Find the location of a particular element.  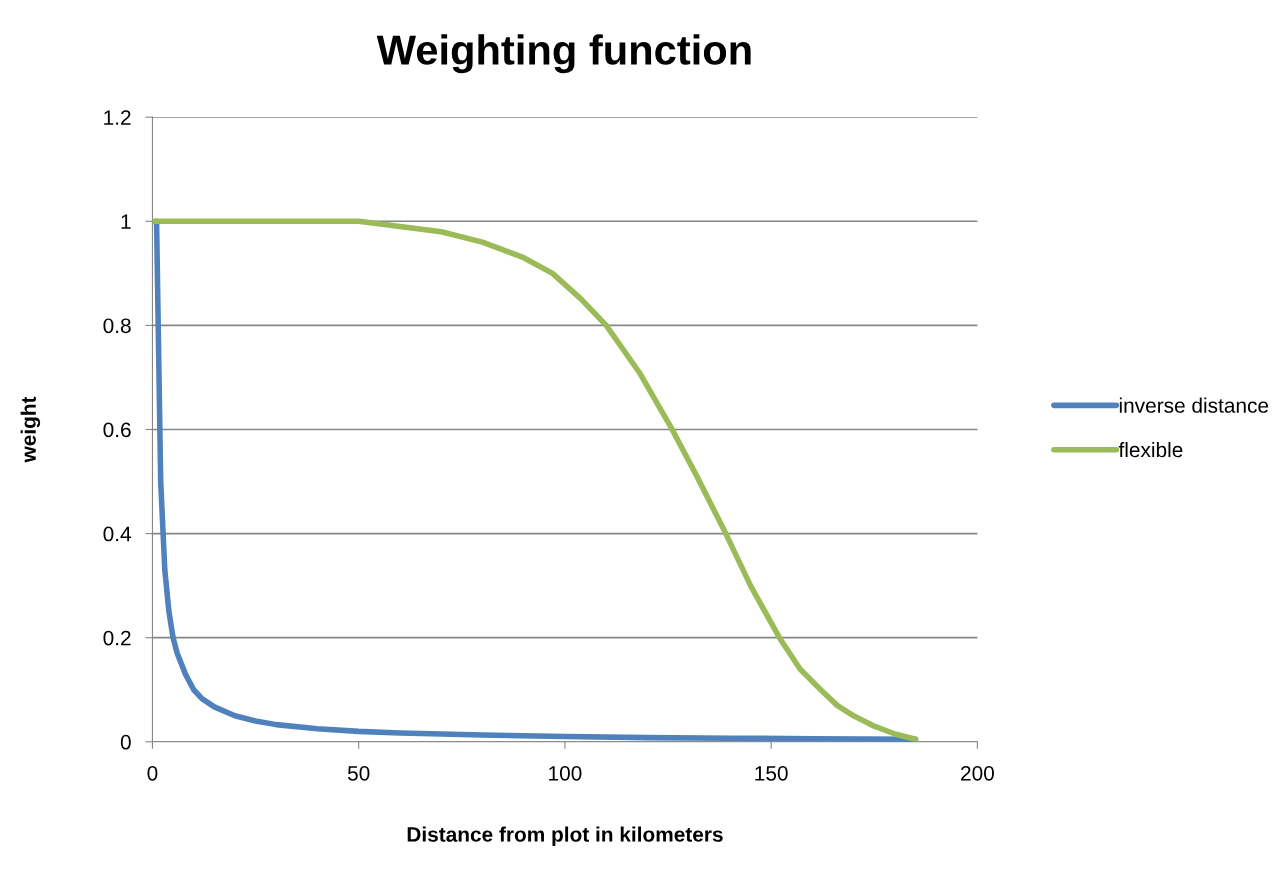

y-axis-title: weight is located at coordinates (30, 429).